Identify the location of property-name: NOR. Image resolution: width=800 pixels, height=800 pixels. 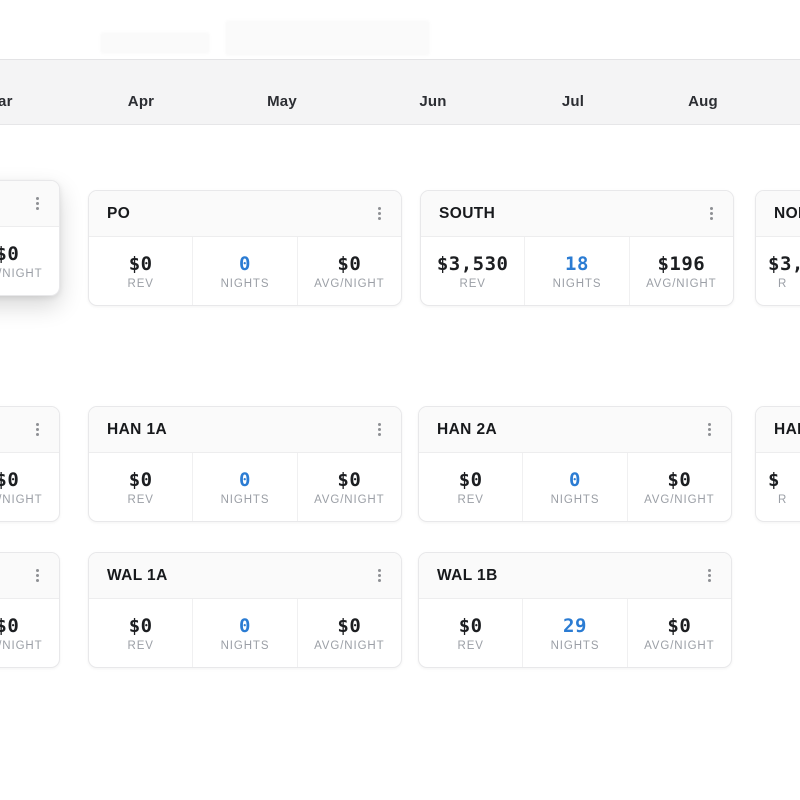
(787, 213).